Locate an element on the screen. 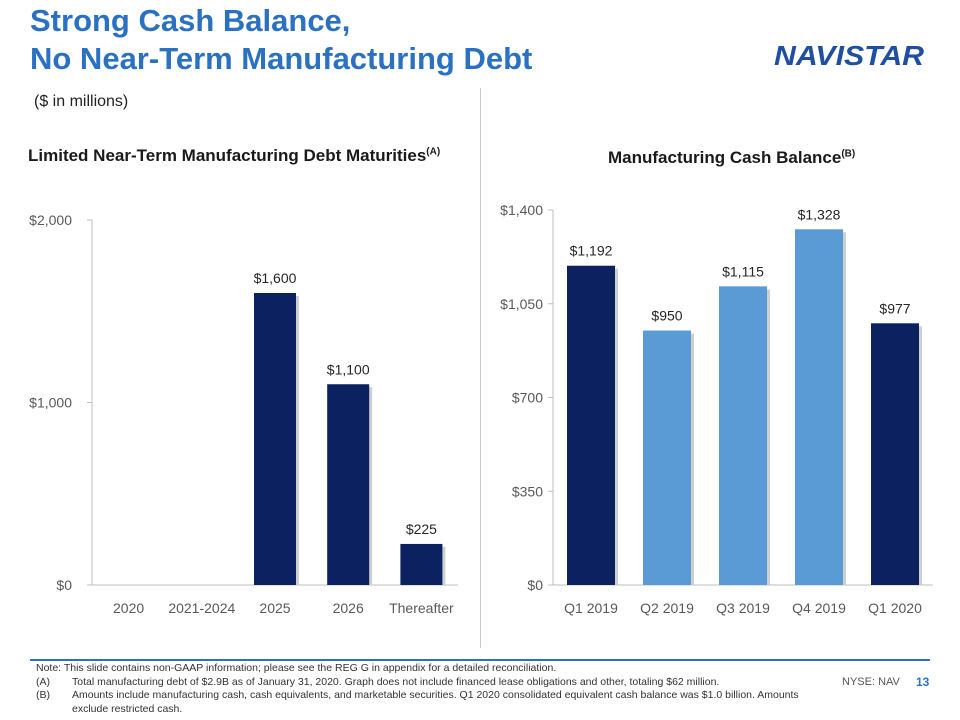 This screenshot has height=720, width=960. cash-data-label: $1,328 is located at coordinates (819, 214).